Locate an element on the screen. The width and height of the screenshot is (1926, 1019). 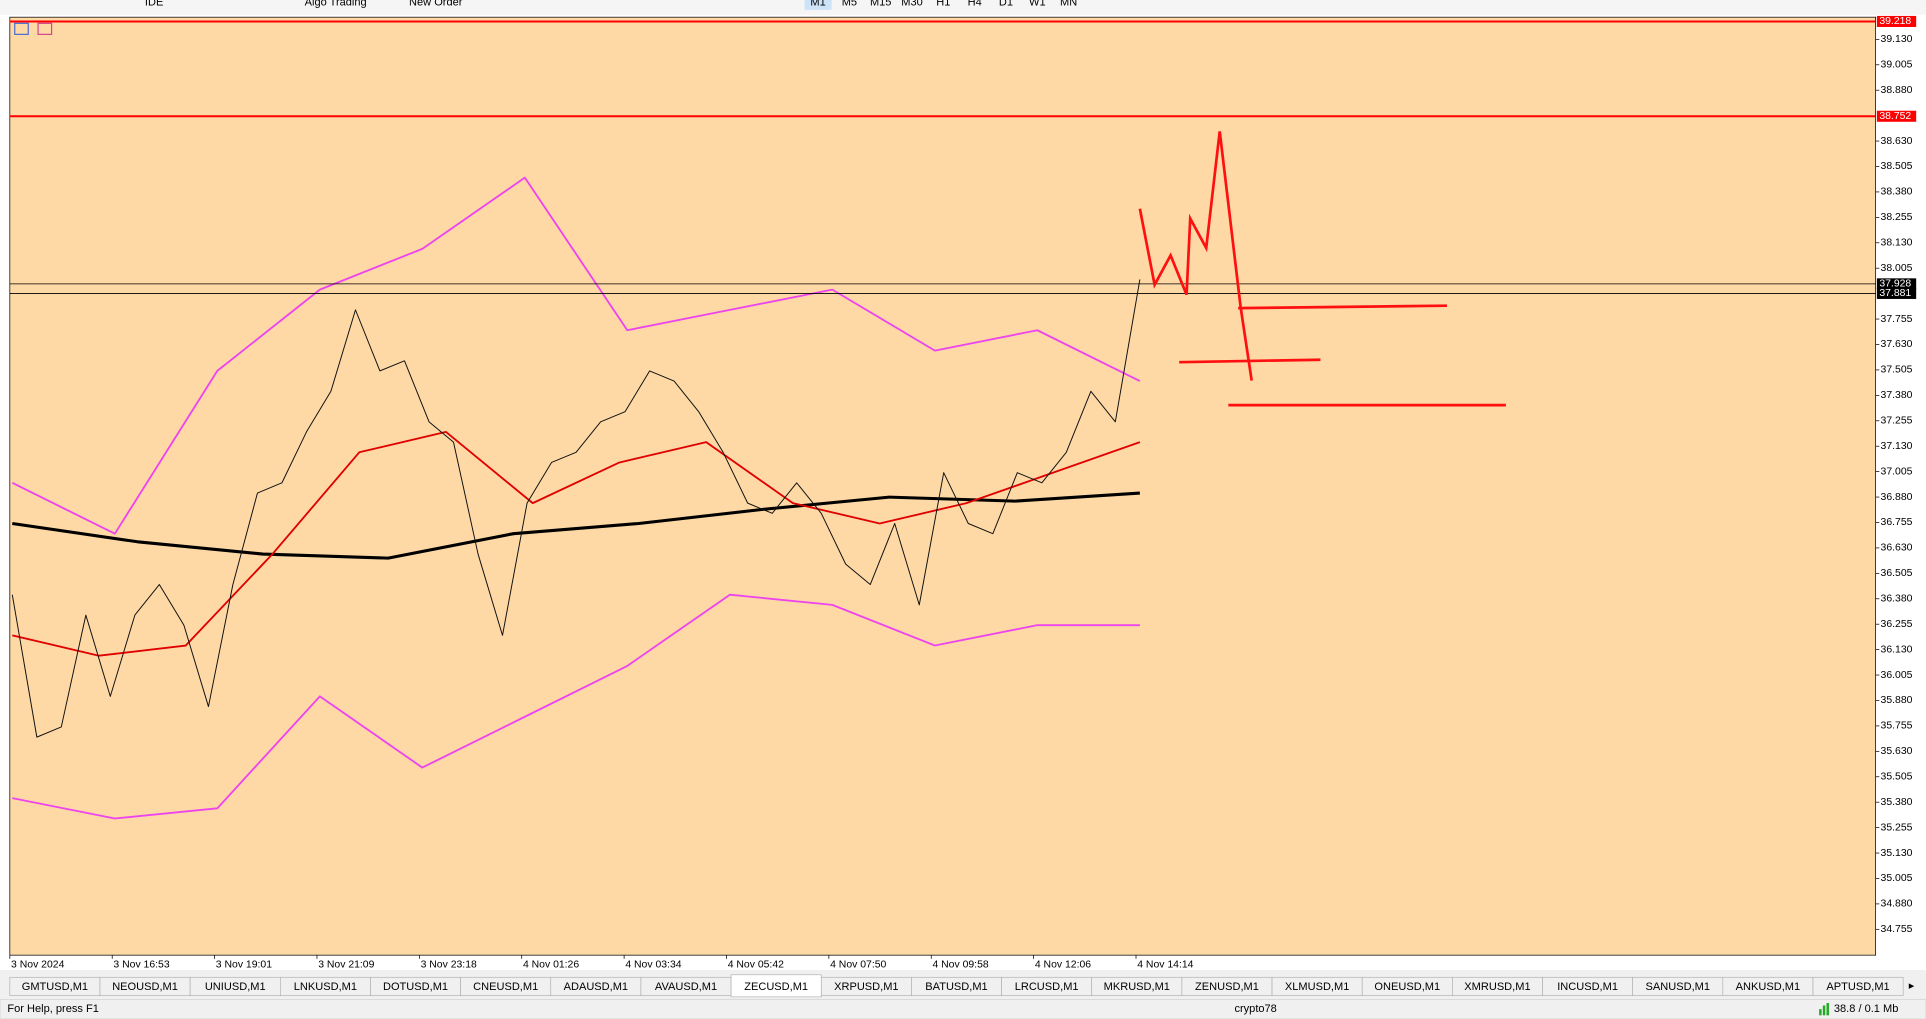
tab-label: DOTUSD,M1 is located at coordinates (415, 987).